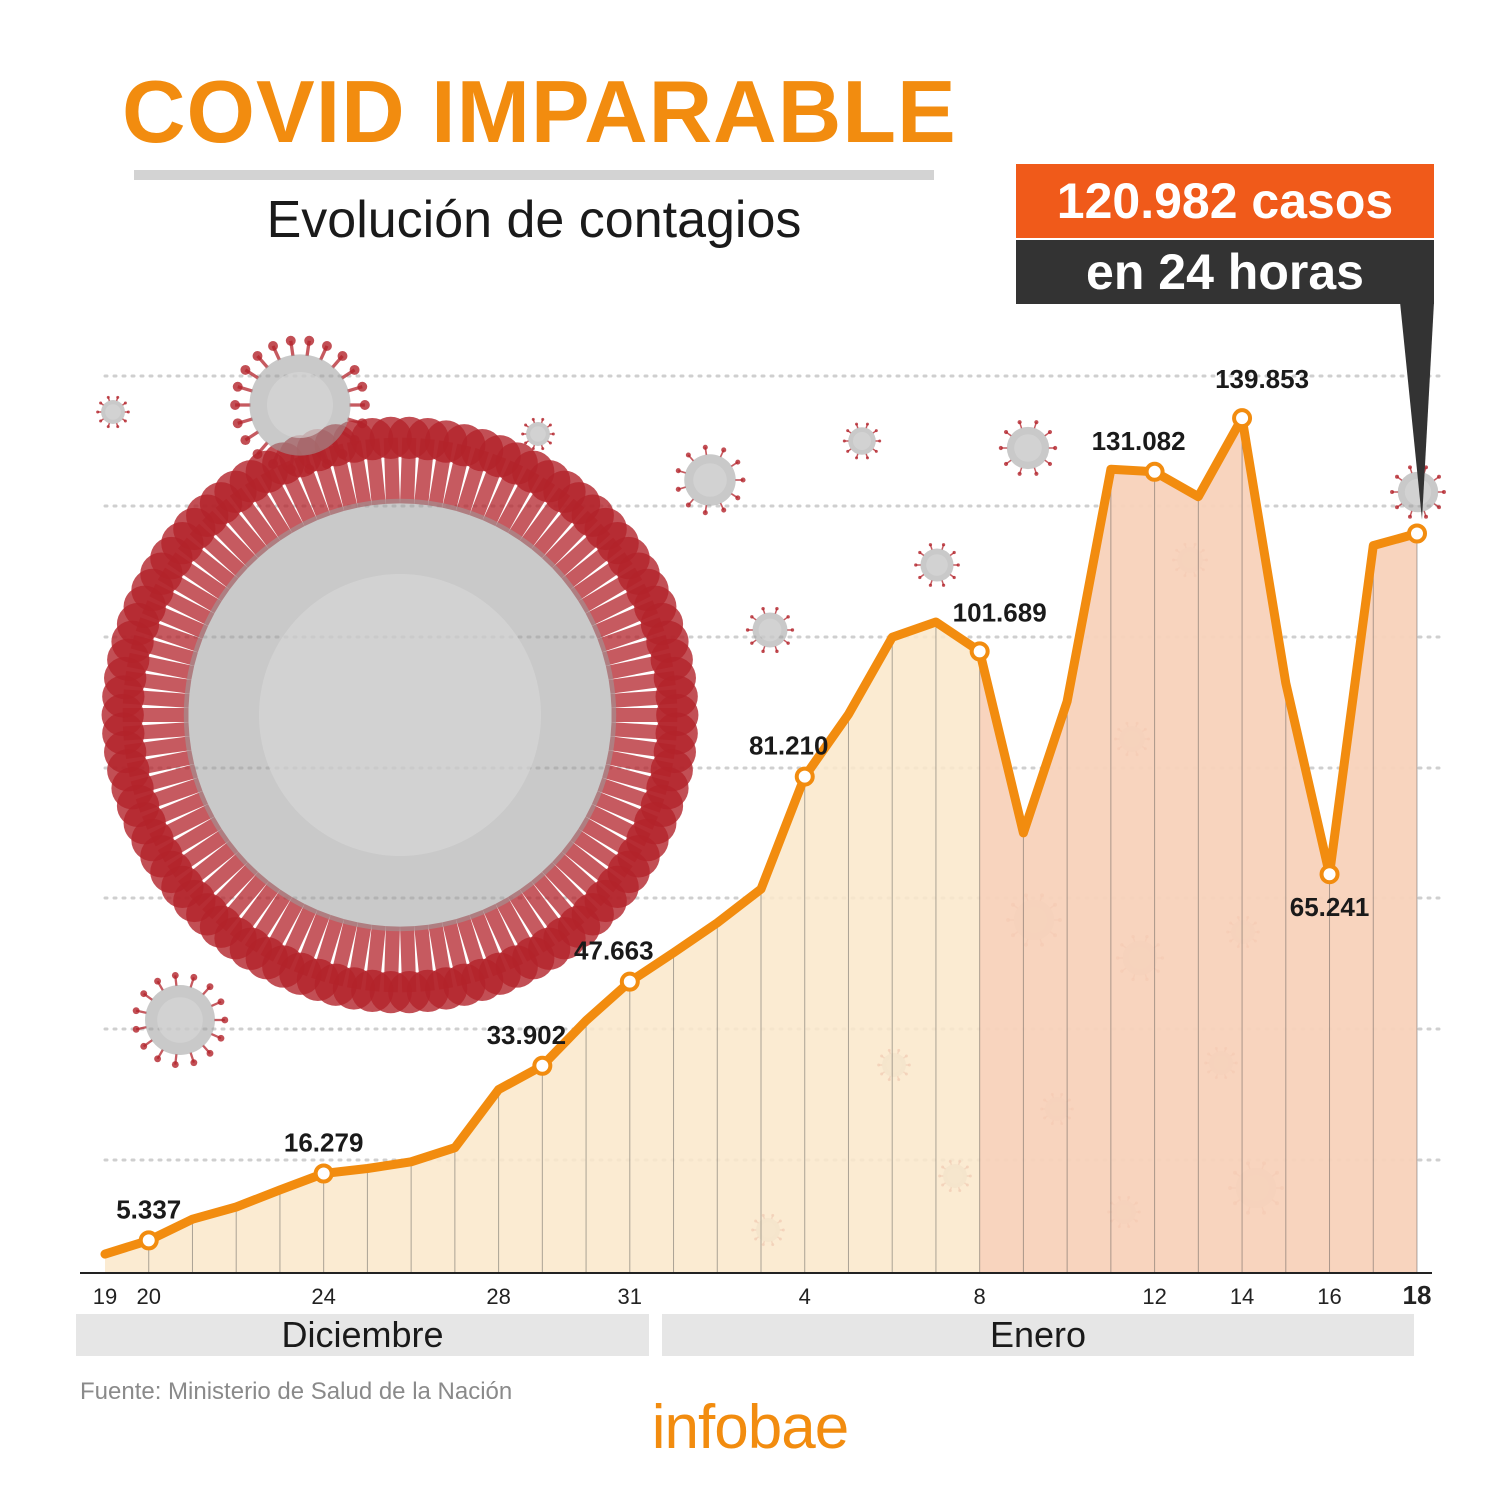 This screenshot has height=1500, width=1500. Describe the element at coordinates (614, 951) in the screenshot. I see `data-label: 47.663` at that location.